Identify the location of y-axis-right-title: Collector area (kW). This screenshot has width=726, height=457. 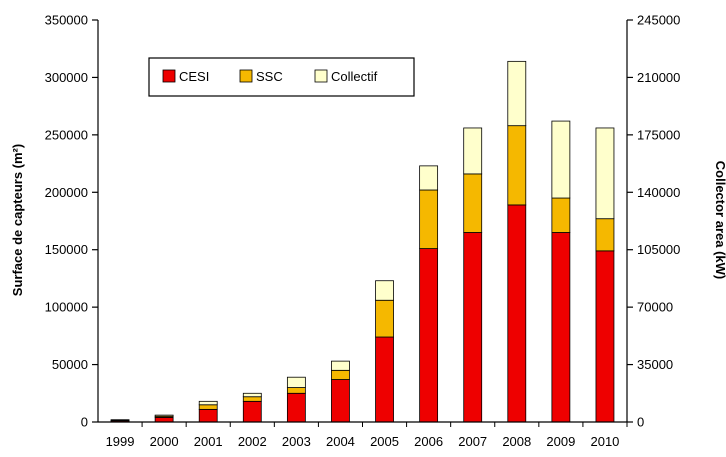
(719, 220).